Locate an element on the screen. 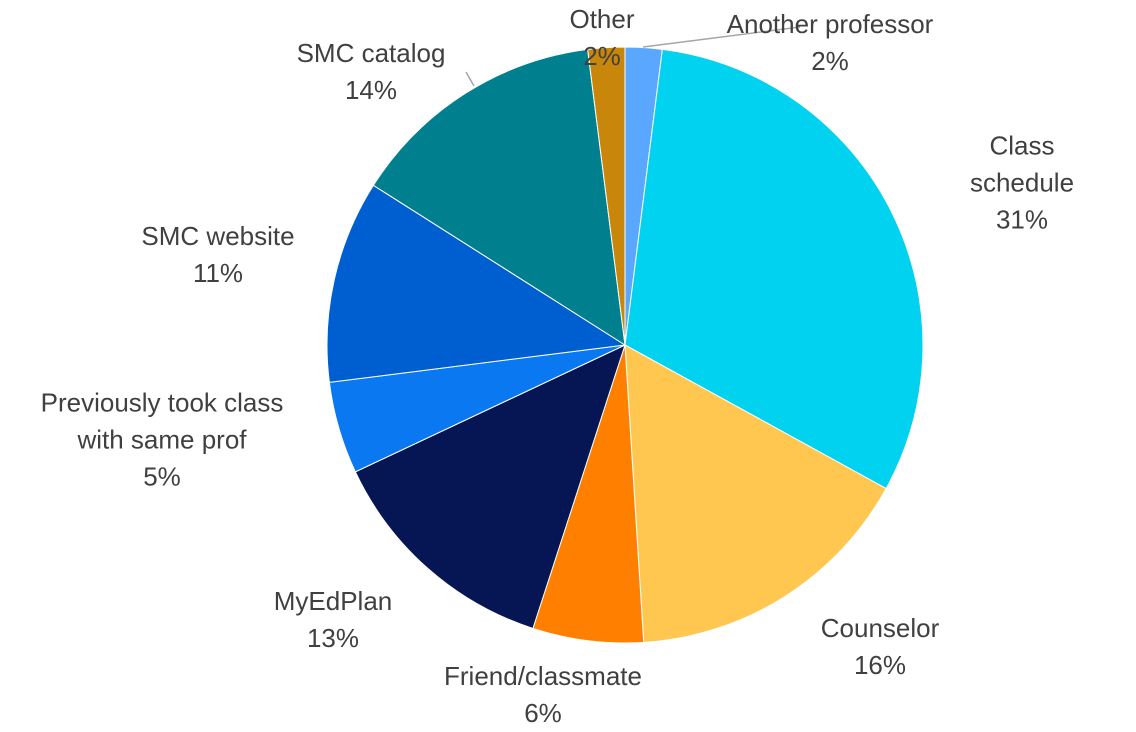 The image size is (1136, 732). slice-label: Friend/classmate 6% is located at coordinates (543, 695).